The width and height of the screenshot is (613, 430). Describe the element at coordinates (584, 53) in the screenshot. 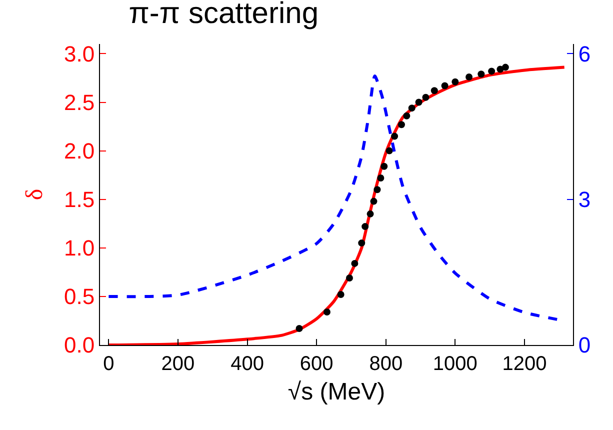

I see `y2-tick-label: 6` at that location.